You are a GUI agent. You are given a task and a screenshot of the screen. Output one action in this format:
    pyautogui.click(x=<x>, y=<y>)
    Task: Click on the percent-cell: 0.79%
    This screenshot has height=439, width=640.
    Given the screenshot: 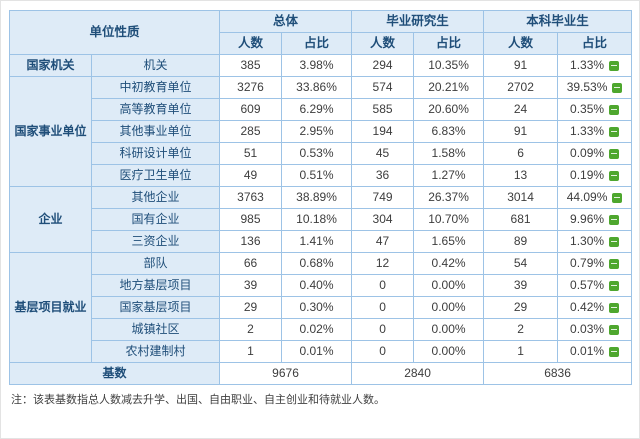 What is the action you would take?
    pyautogui.click(x=595, y=263)
    